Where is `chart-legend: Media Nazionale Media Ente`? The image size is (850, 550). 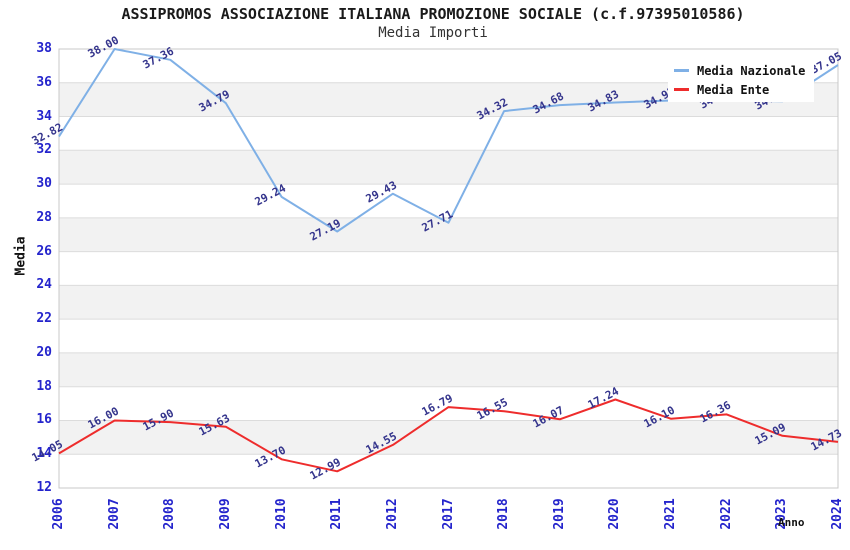
chart-legend: Media Nazionale Media Ente is located at coordinates (741, 79).